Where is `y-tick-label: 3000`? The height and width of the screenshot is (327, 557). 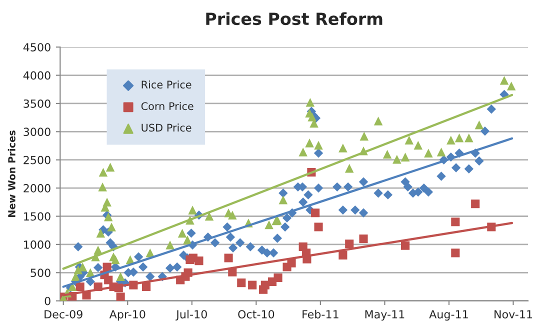 y-tick-label: 3000 is located at coordinates (37, 132).